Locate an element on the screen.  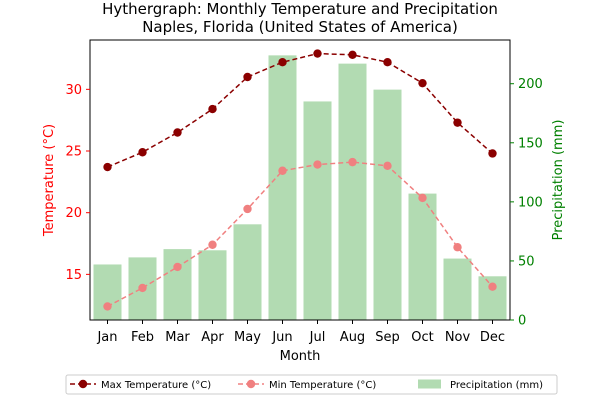
x-tick-label: Nov is located at coordinates (458, 337).